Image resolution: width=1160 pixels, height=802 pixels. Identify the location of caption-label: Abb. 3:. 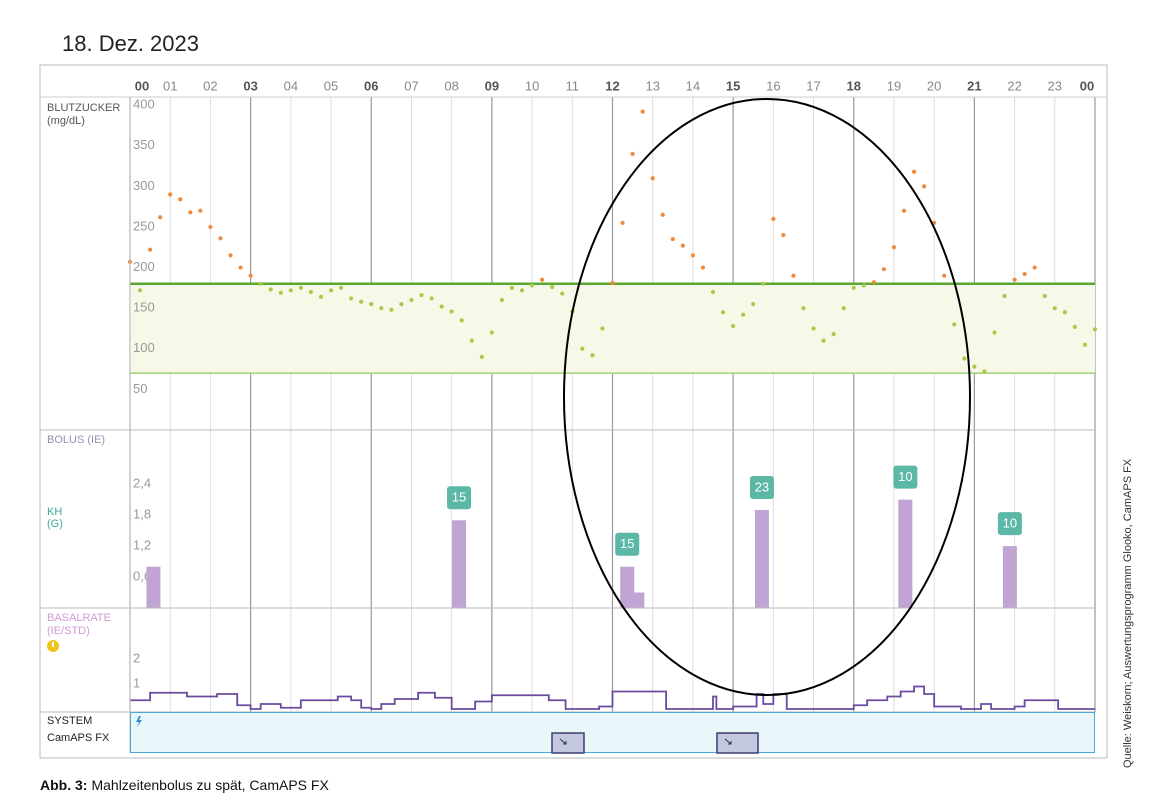
(63, 785).